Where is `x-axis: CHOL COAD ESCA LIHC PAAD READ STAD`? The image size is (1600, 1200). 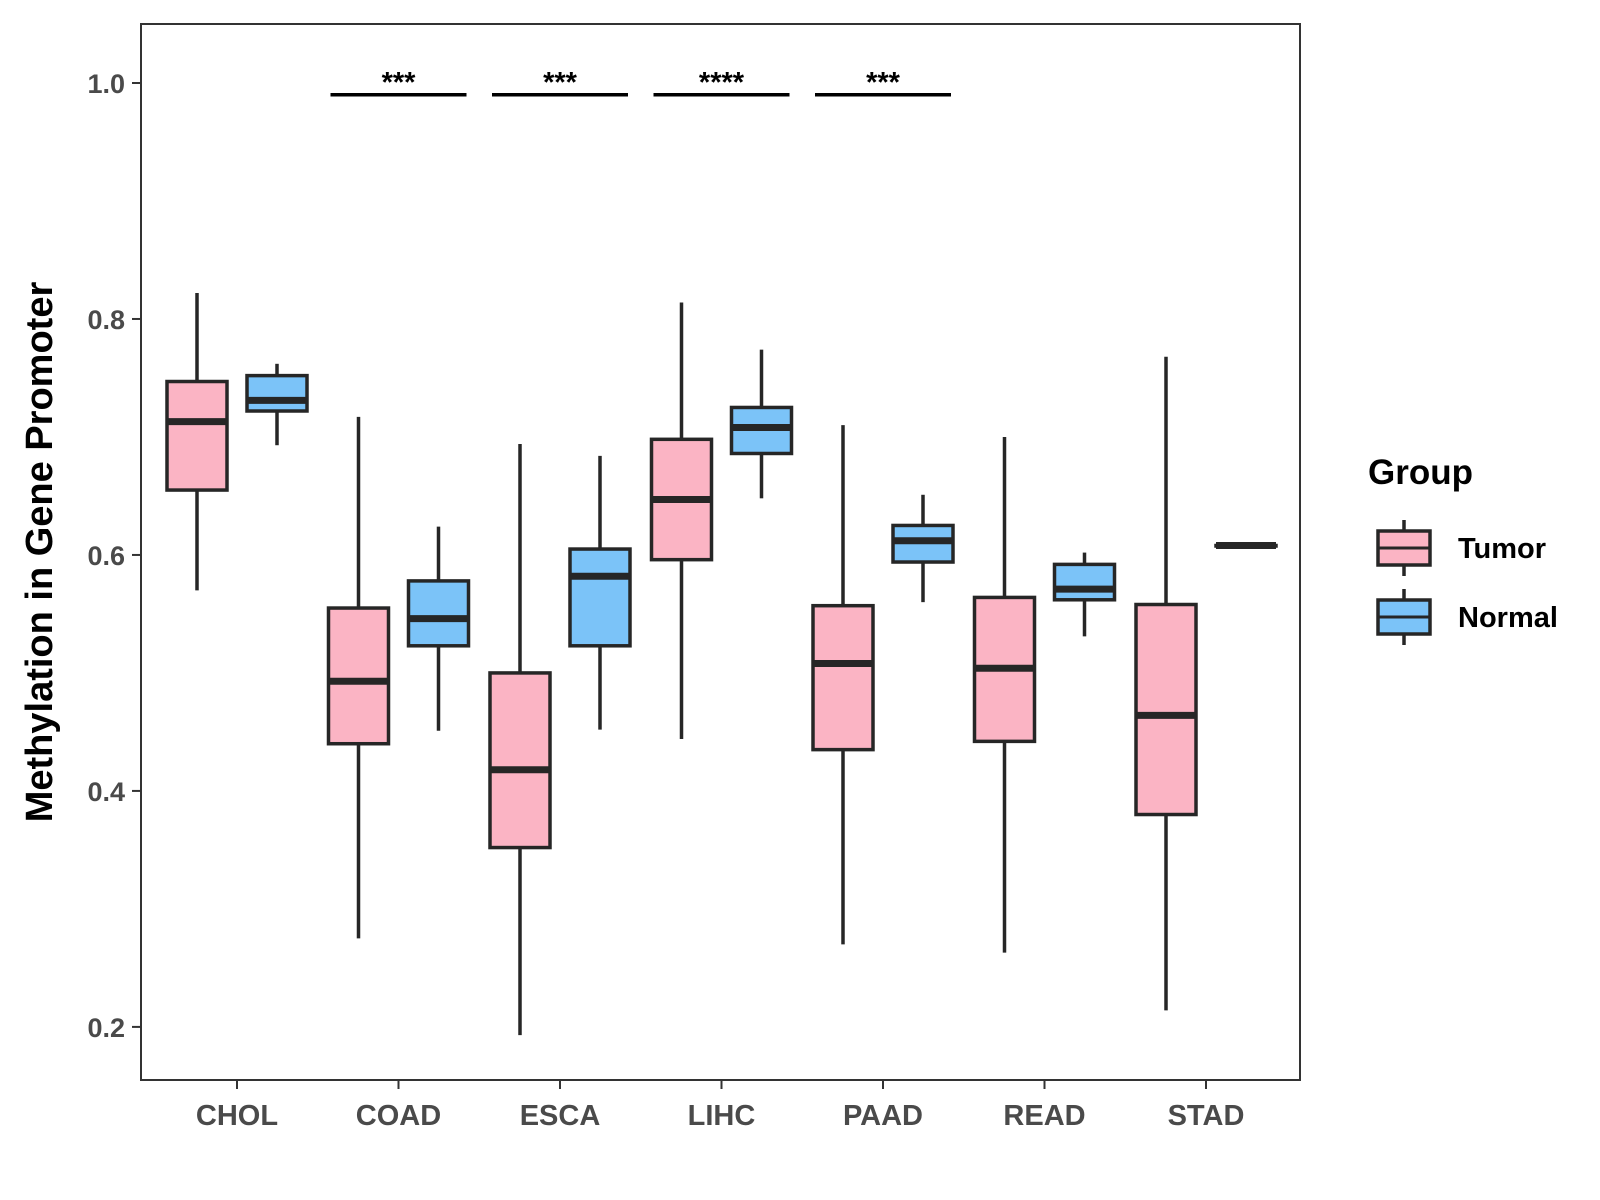 x-axis: CHOL COAD ESCA LIHC PAAD READ STAD is located at coordinates (720, 1106).